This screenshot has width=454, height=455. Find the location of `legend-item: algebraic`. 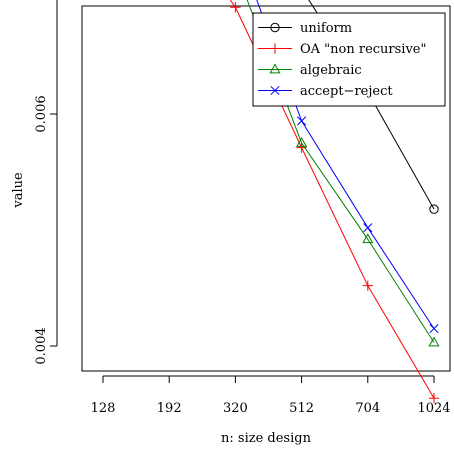

legend-item: algebraic is located at coordinates (310, 70).